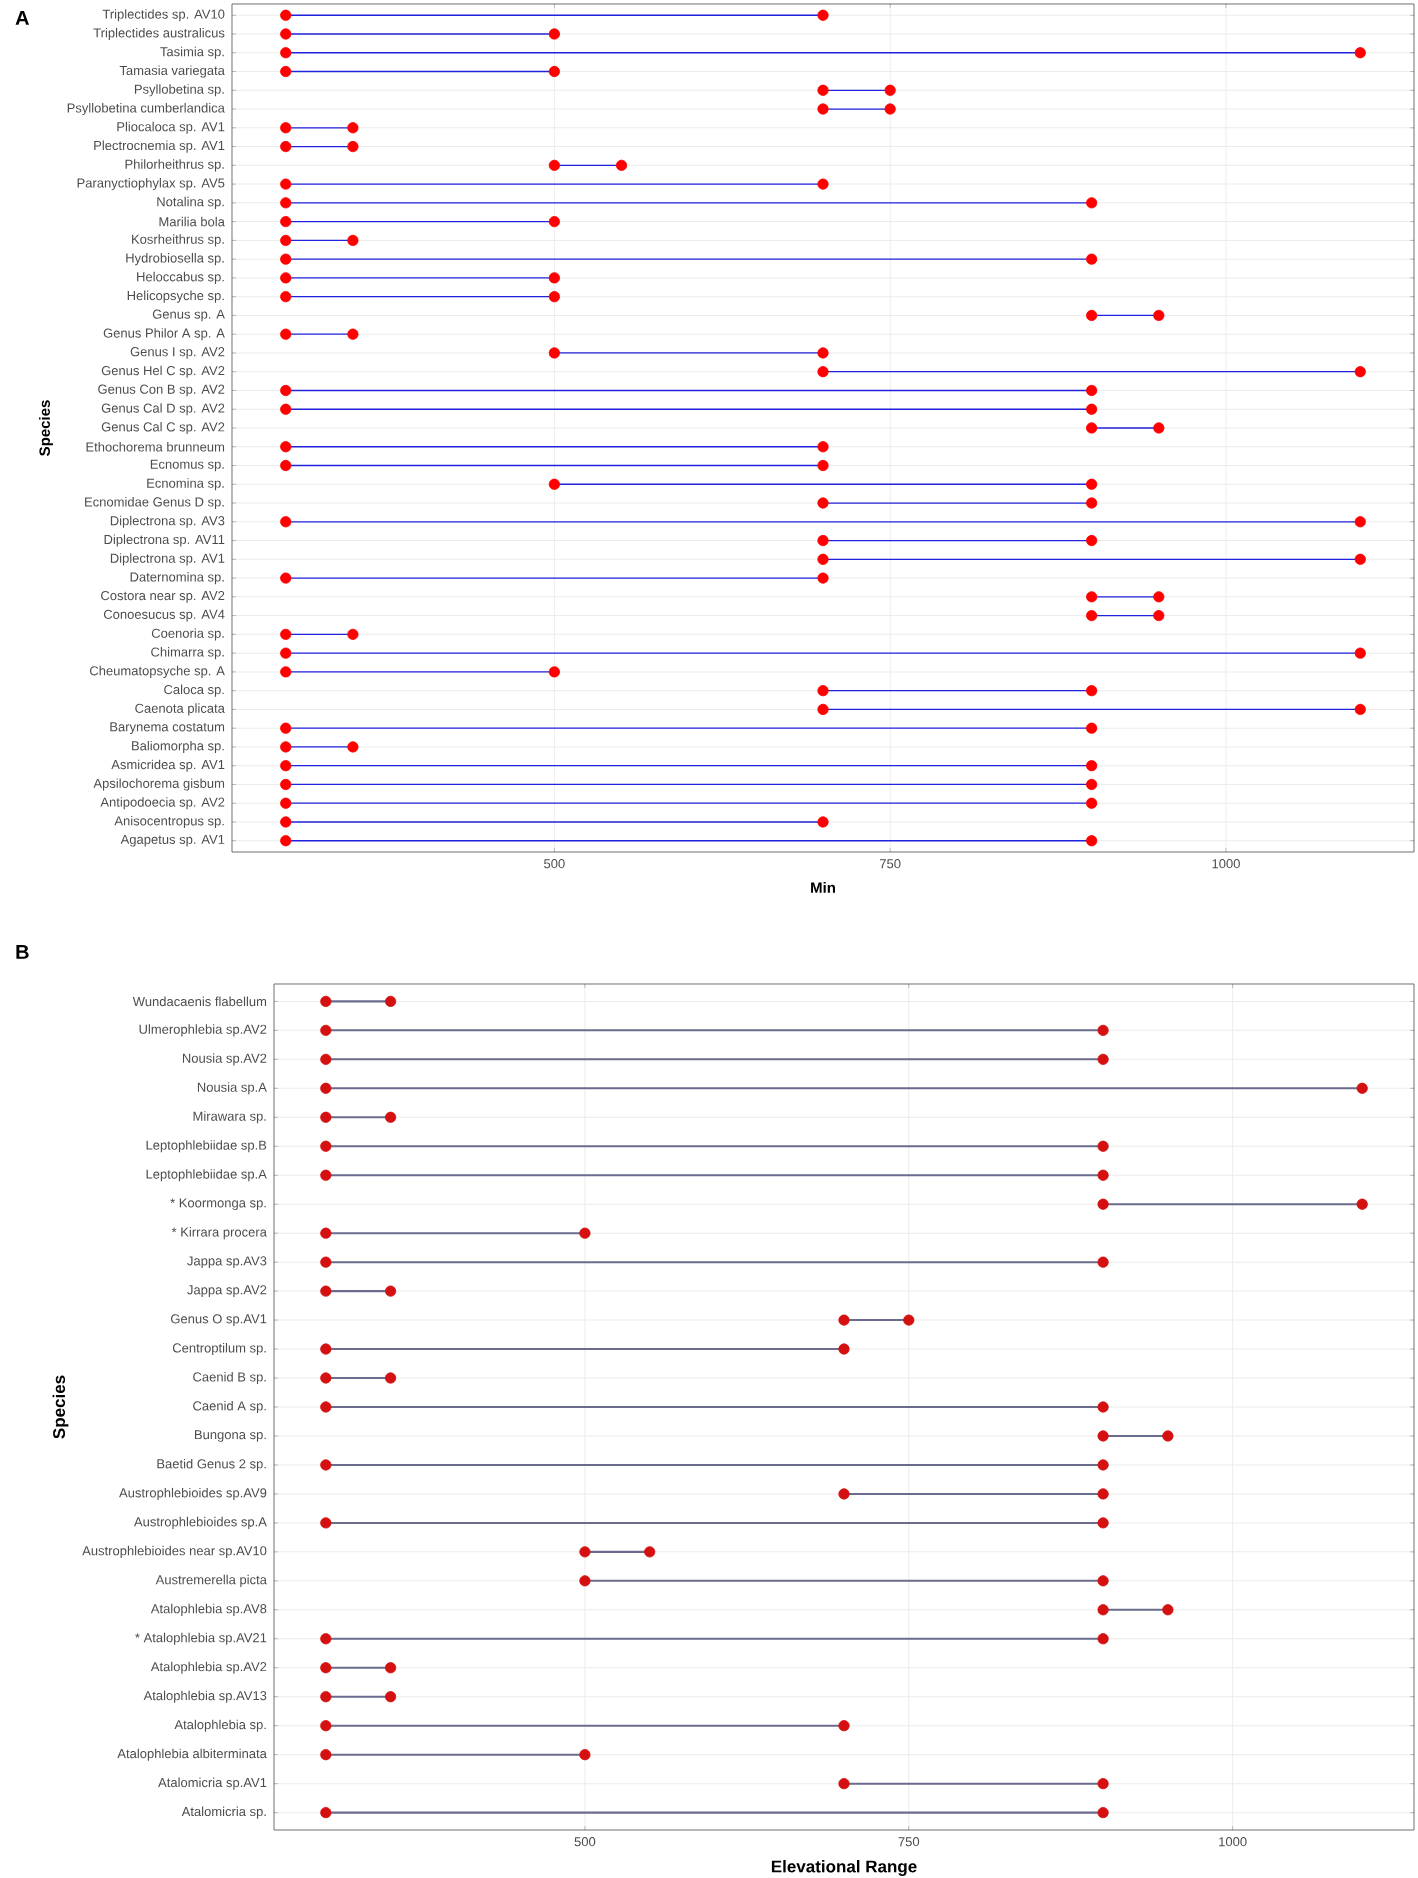  I want to click on x-axis-title: Elevational Range, so click(844, 1868).